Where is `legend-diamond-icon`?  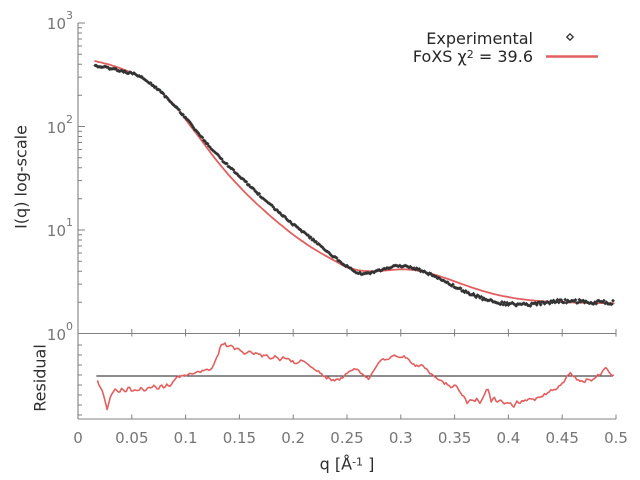
legend-diamond-icon is located at coordinates (570, 37).